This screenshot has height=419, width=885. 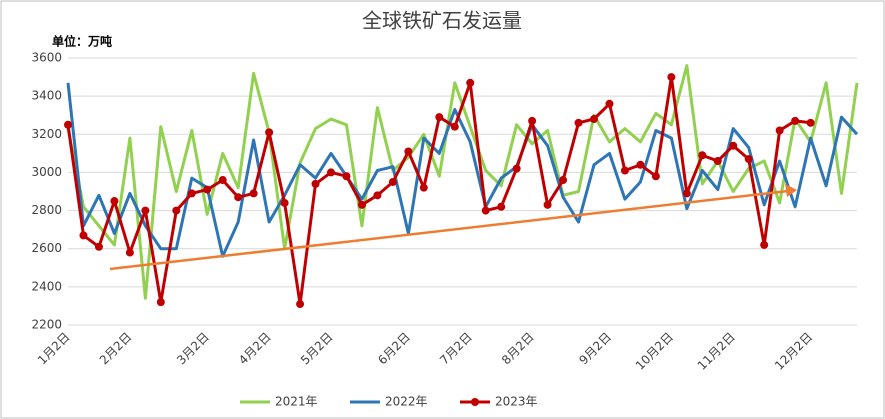 I want to click on y-tick-label: 3000, so click(x=46, y=172).